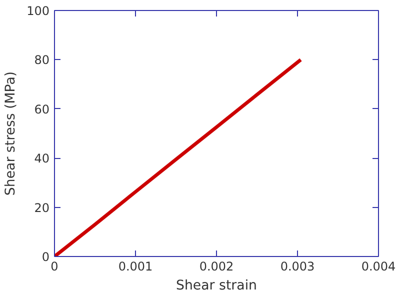 This screenshot has height=296, width=396. I want to click on x-tick-label: 0.003, so click(297, 267).